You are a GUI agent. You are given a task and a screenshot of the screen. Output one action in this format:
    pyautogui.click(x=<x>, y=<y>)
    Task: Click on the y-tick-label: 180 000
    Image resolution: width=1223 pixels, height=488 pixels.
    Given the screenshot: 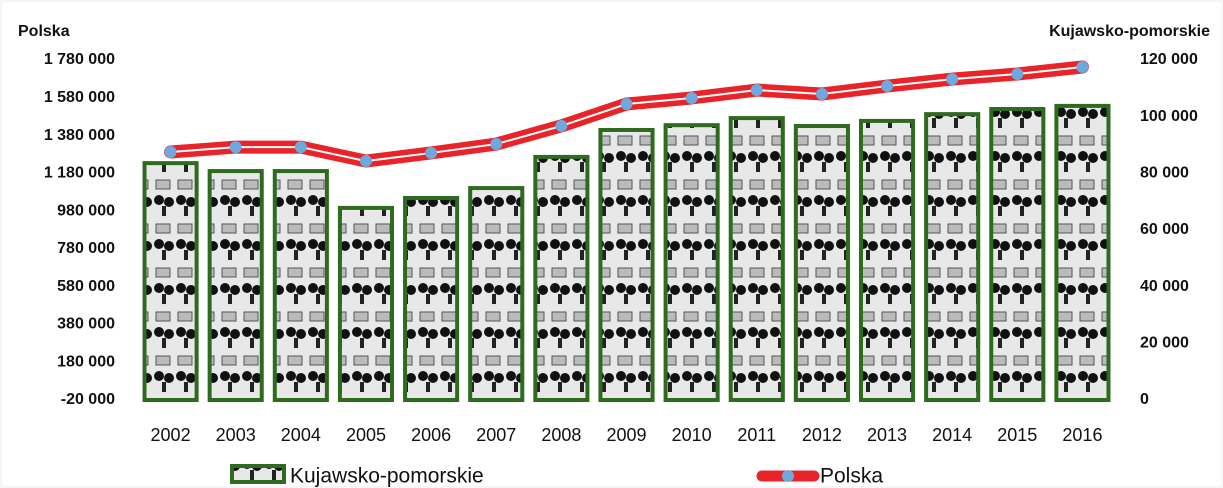 What is the action you would take?
    pyautogui.click(x=86, y=361)
    